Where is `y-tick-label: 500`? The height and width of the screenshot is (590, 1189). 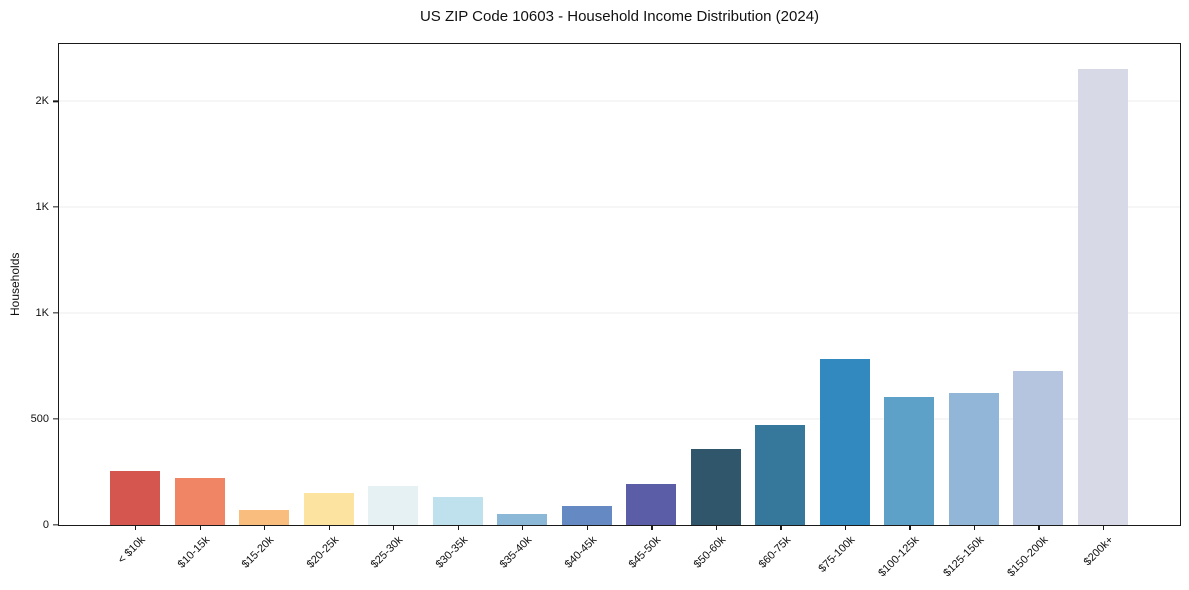
y-tick-label: 500 is located at coordinates (39, 419).